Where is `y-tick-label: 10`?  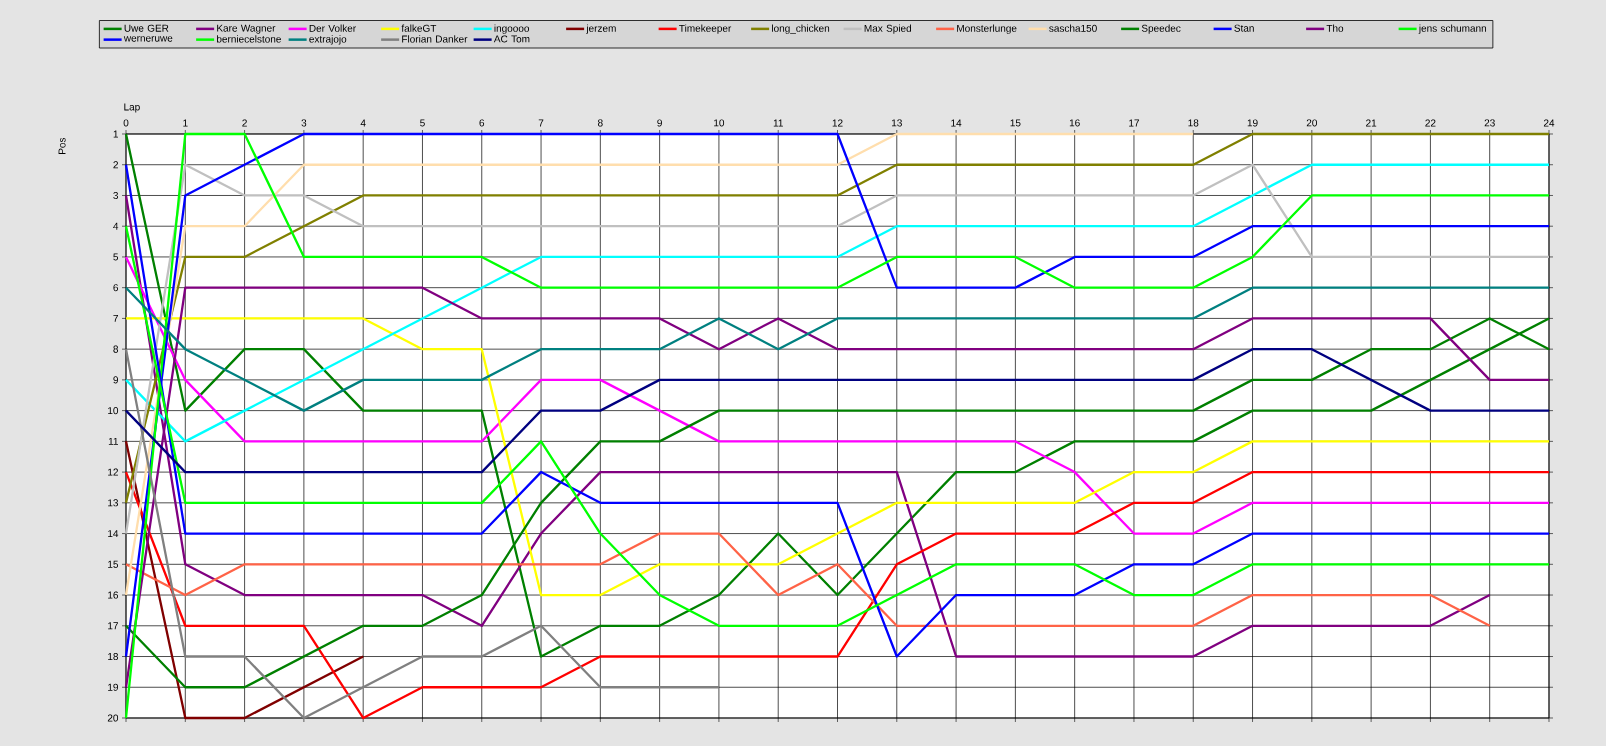
y-tick-label: 10 is located at coordinates (113, 411).